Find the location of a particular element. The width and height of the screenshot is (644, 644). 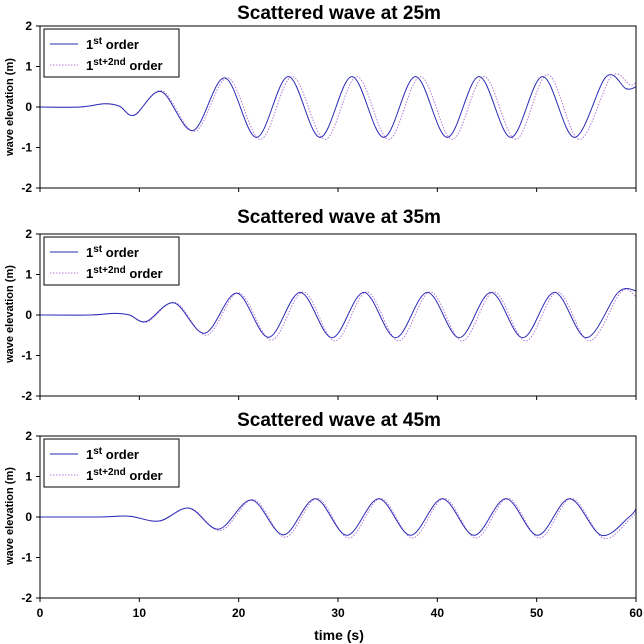

x-tick-label: 10 is located at coordinates (140, 613).